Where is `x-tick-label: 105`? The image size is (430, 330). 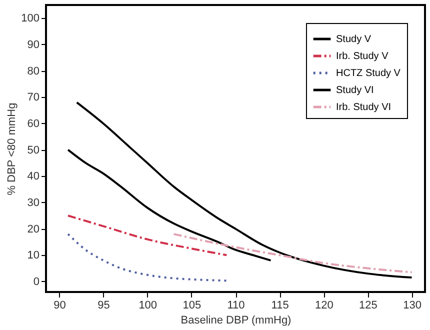 x-tick-label: 105 is located at coordinates (192, 306).